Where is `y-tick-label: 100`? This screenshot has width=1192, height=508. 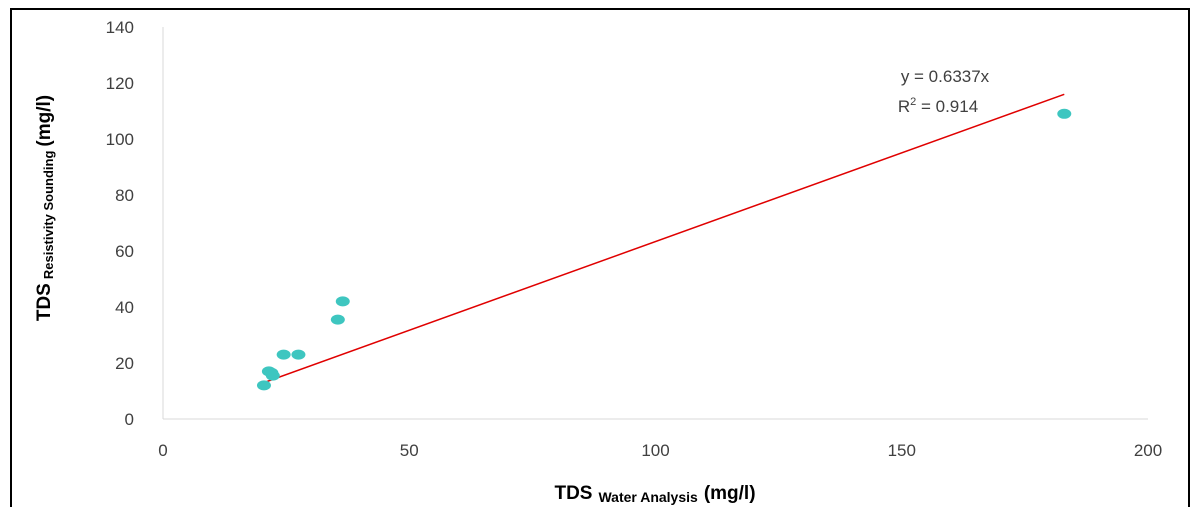
y-tick-label: 100 is located at coordinates (120, 139).